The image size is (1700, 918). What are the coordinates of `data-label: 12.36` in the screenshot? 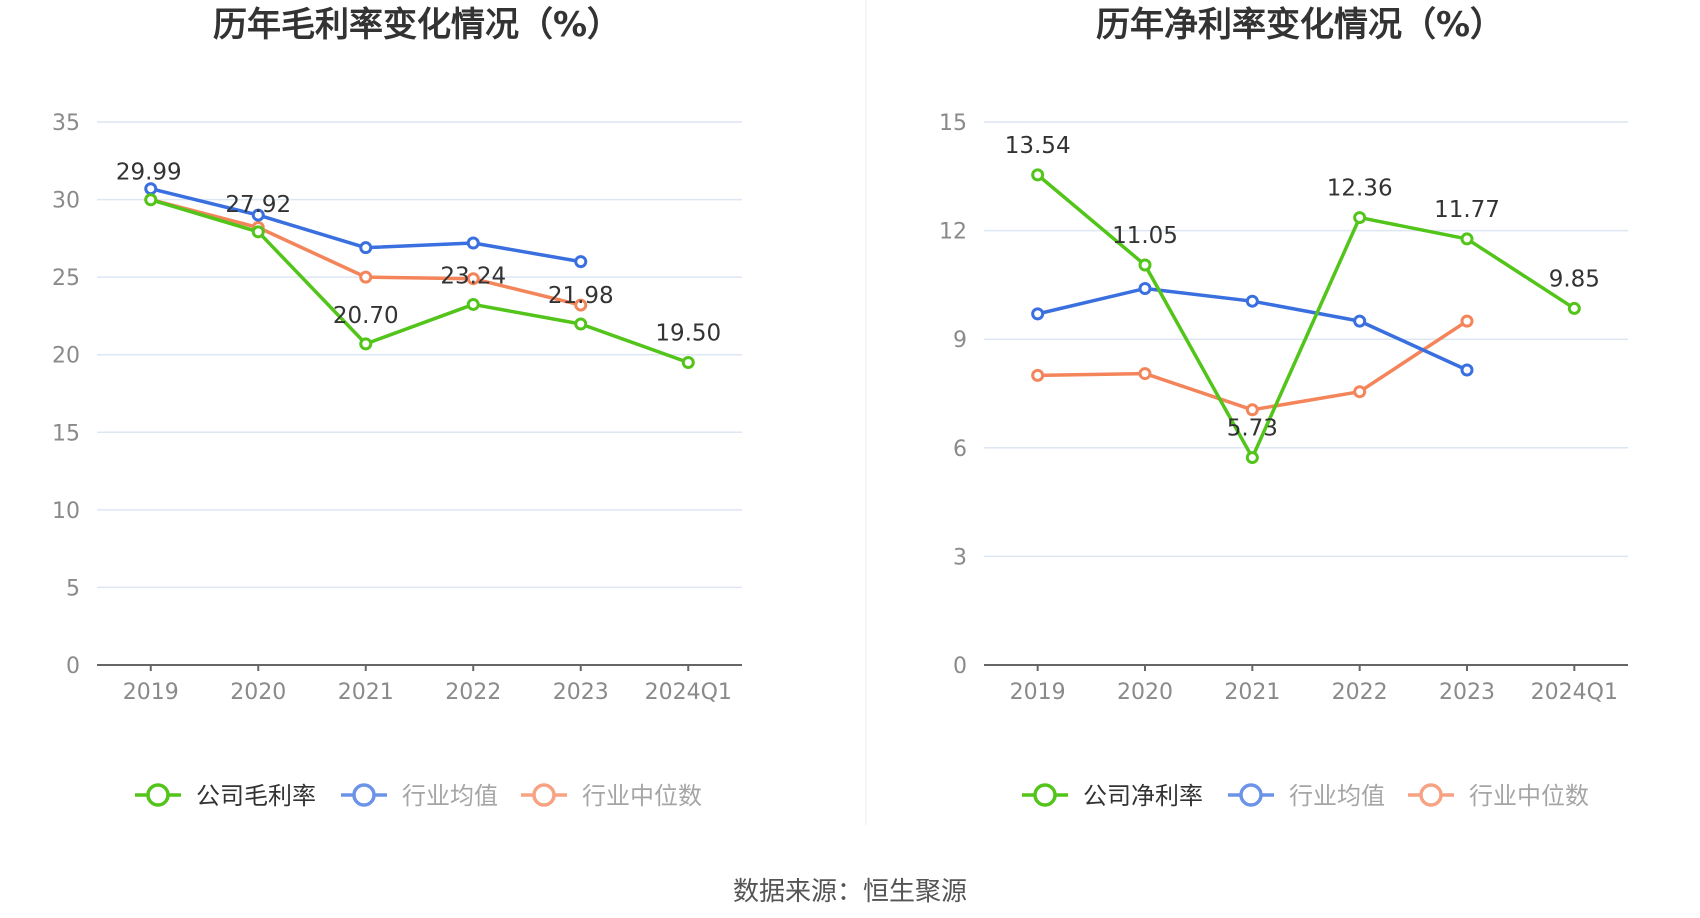 It's located at (1360, 189).